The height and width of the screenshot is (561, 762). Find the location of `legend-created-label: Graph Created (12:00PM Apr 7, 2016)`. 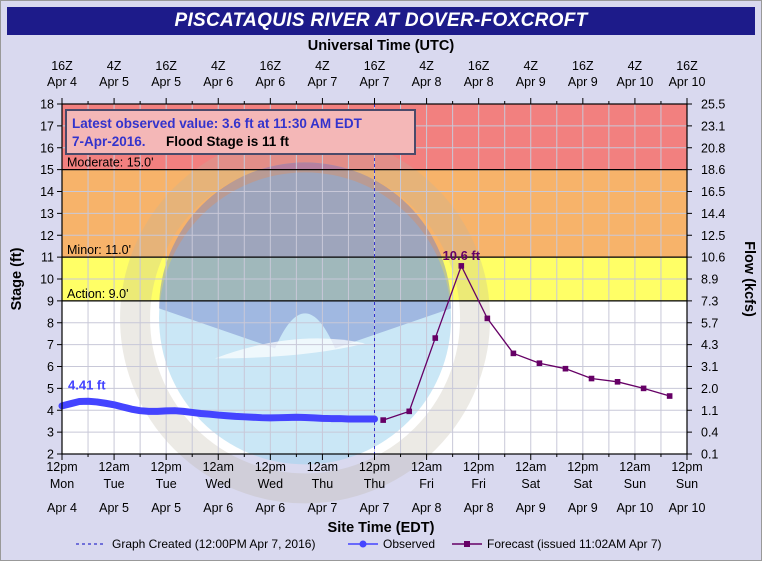

legend-created-label: Graph Created (12:00PM Apr 7, 2016) is located at coordinates (213, 544).